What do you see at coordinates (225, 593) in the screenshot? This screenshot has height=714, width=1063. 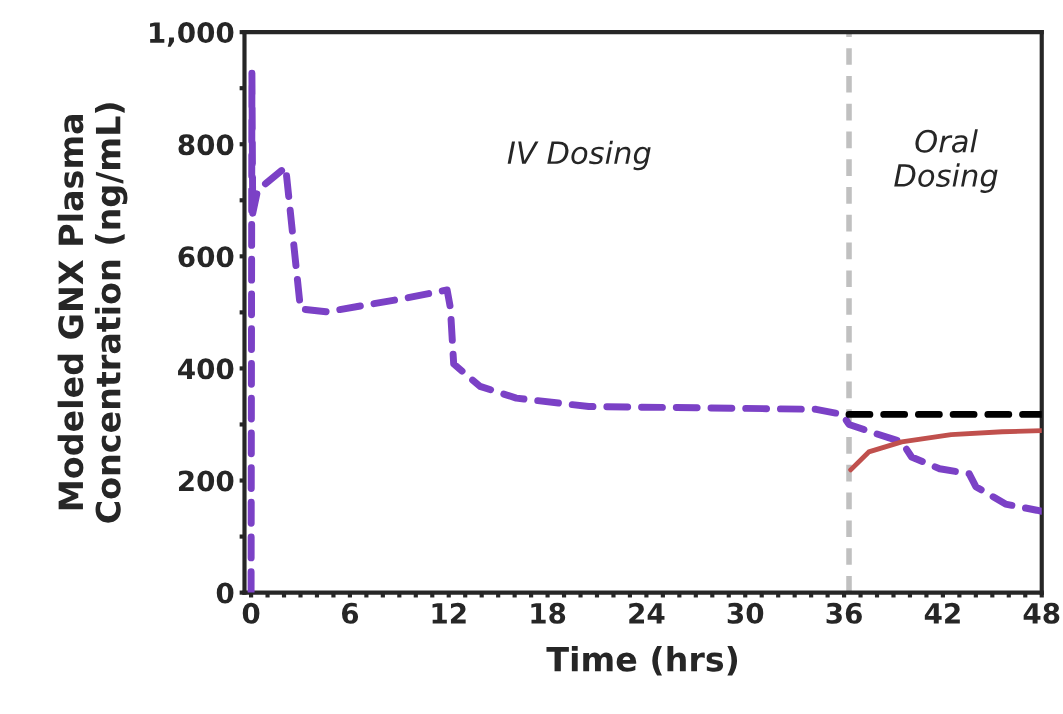 I see `y-tick-label: 0` at bounding box center [225, 593].